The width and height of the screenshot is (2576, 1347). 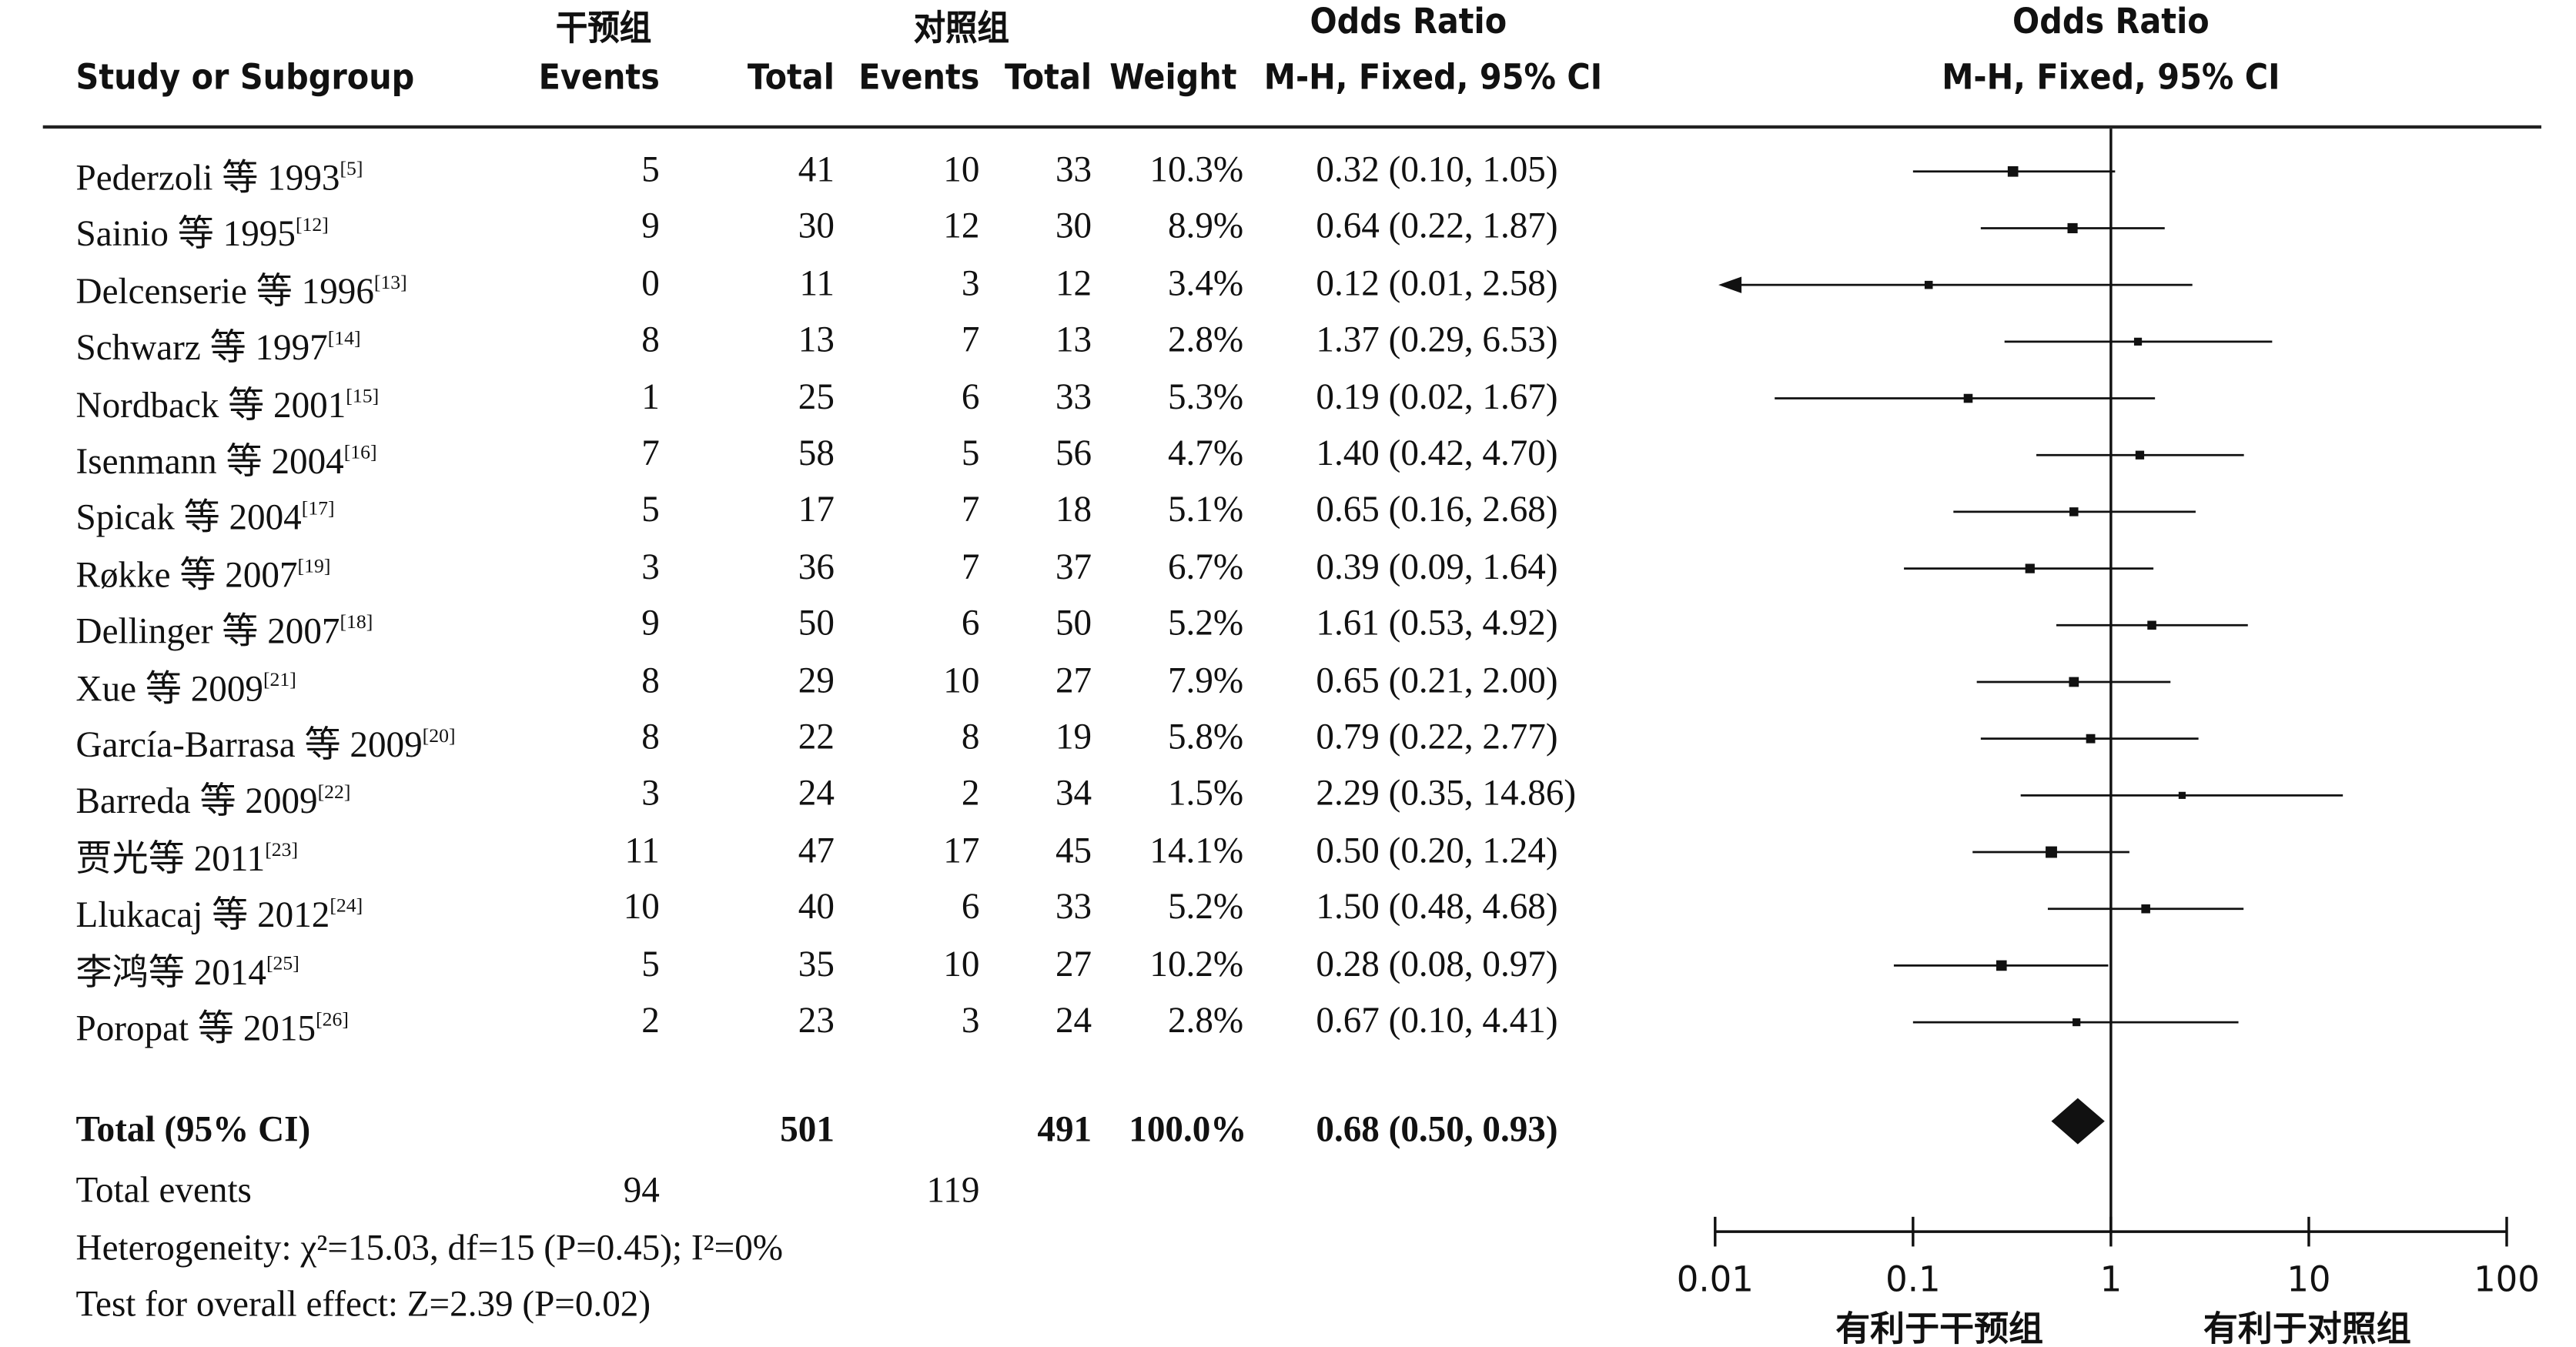 I want to click on events-intervention: 11, so click(x=642, y=850).